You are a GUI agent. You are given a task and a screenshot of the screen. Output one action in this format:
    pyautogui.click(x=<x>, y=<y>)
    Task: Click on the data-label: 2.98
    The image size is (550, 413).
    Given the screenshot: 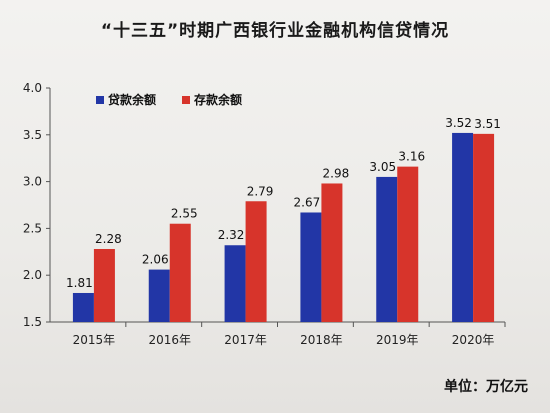 What is the action you would take?
    pyautogui.click(x=336, y=173)
    